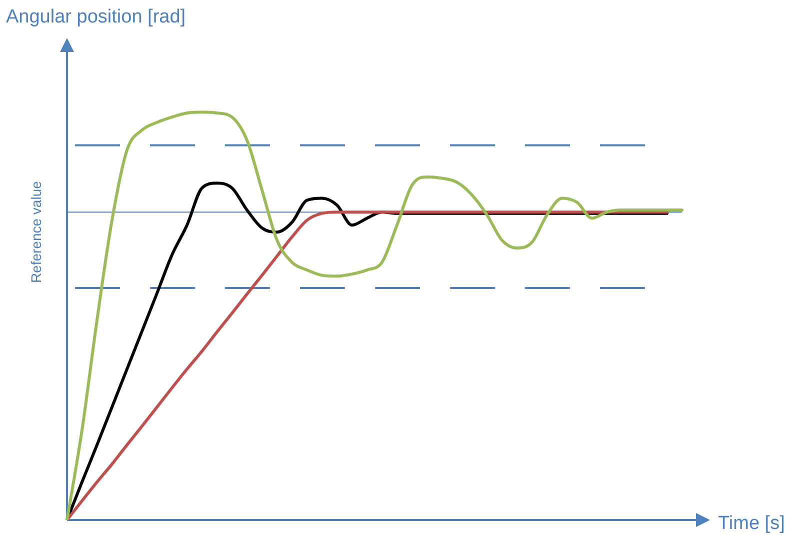 The image size is (791, 535). I want to click on x-axis-title: Time [s], so click(751, 523).